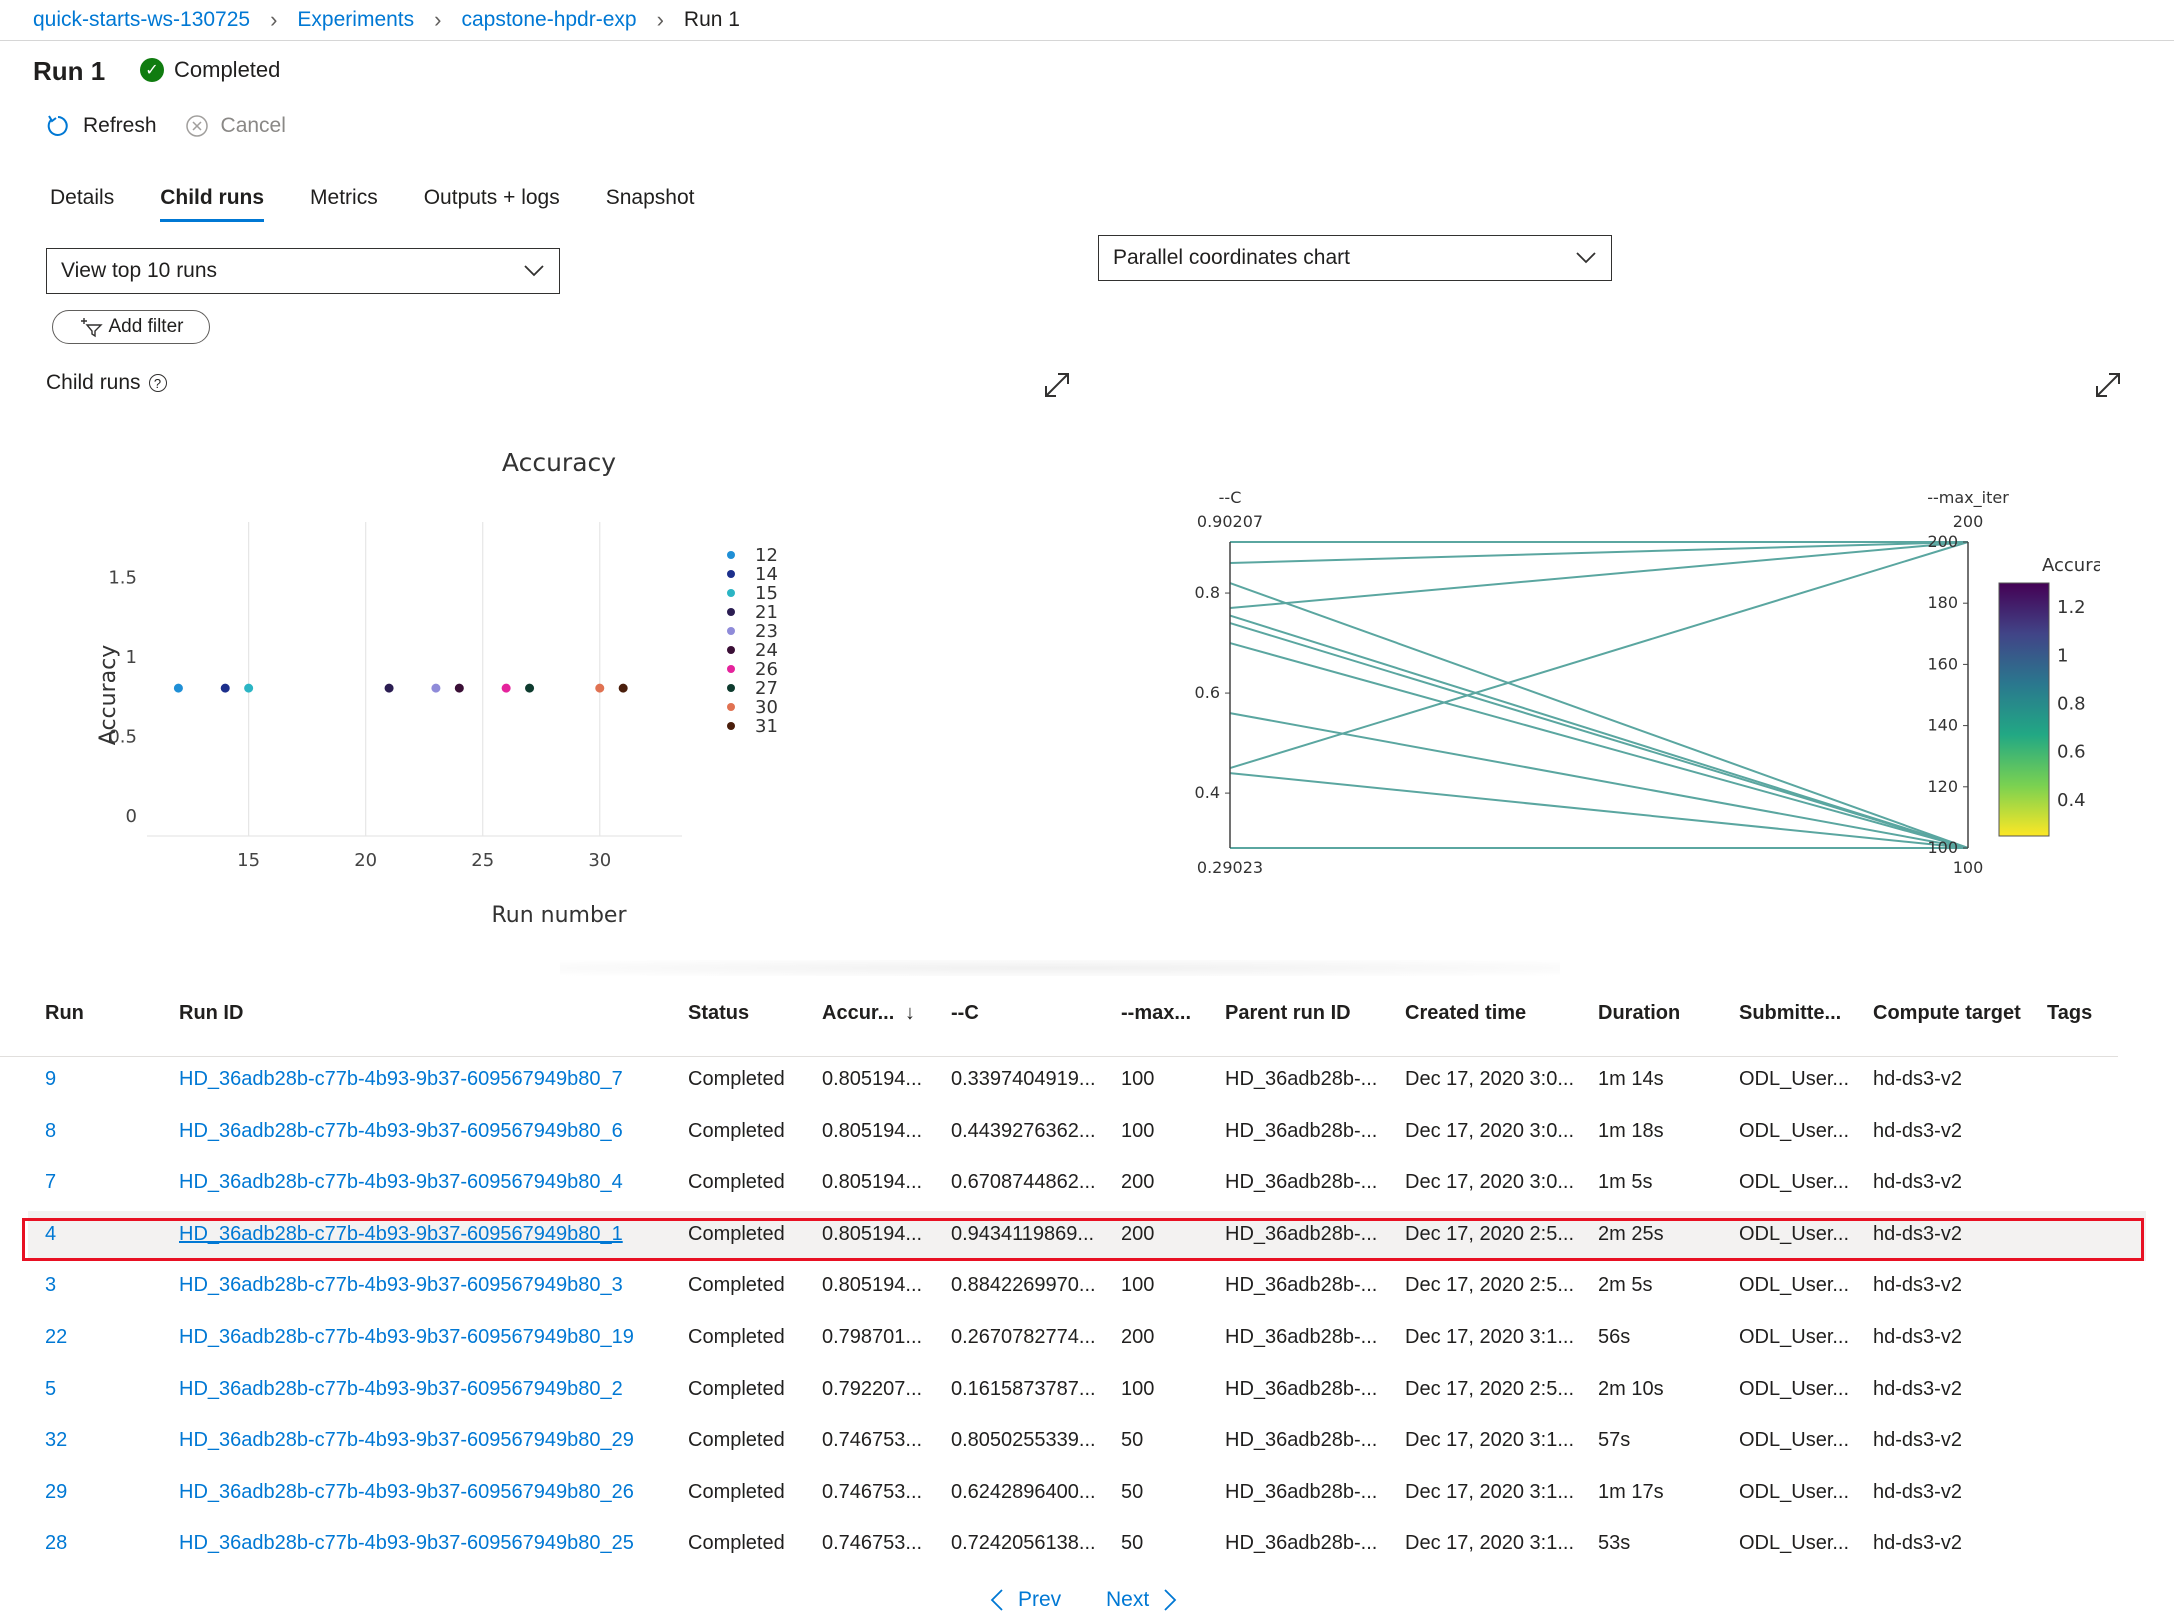  Describe the element at coordinates (491, 197) in the screenshot. I see `tab-outputs-logs: Outputs + logs` at that location.